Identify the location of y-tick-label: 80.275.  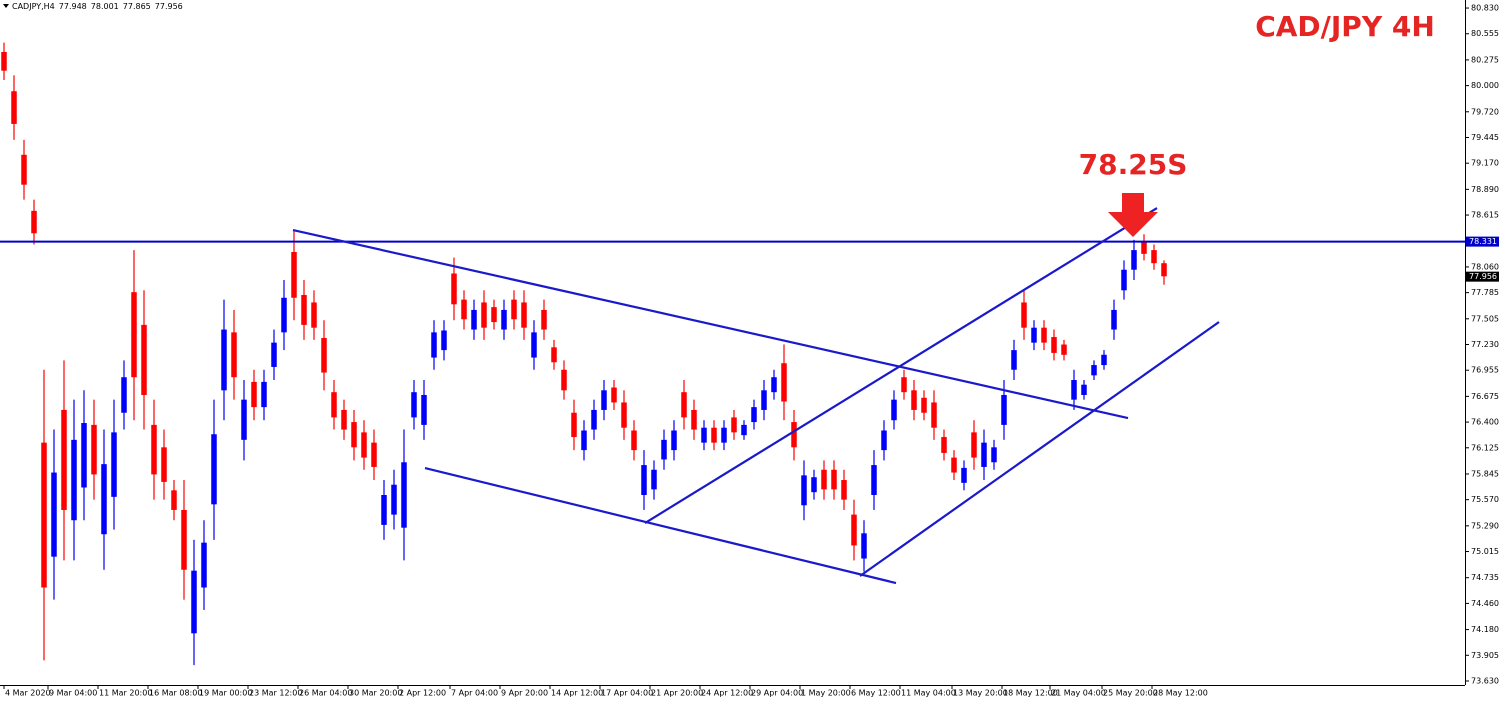
(1485, 59).